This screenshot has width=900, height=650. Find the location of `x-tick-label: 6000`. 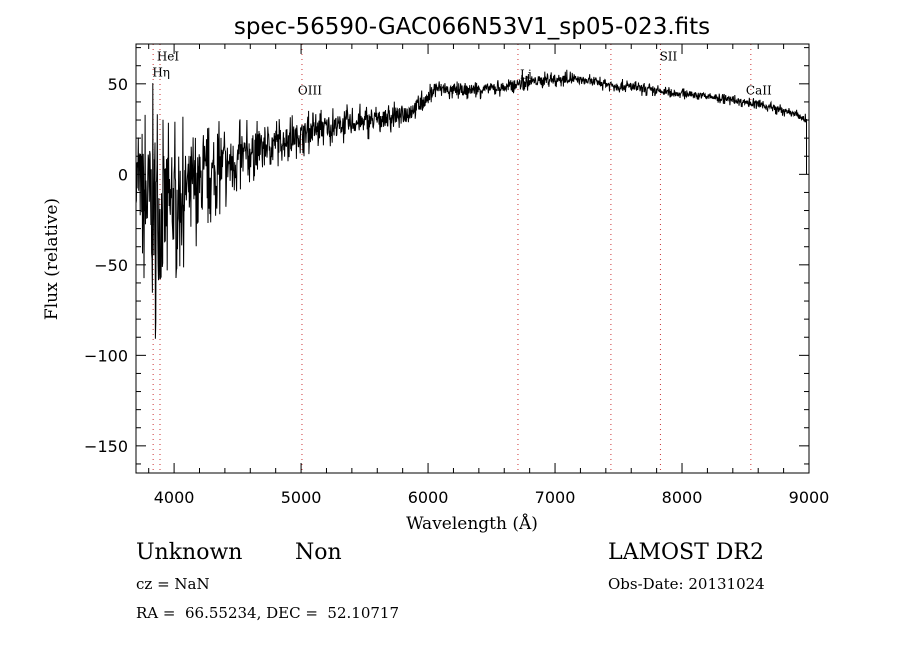

x-tick-label: 6000 is located at coordinates (428, 497).